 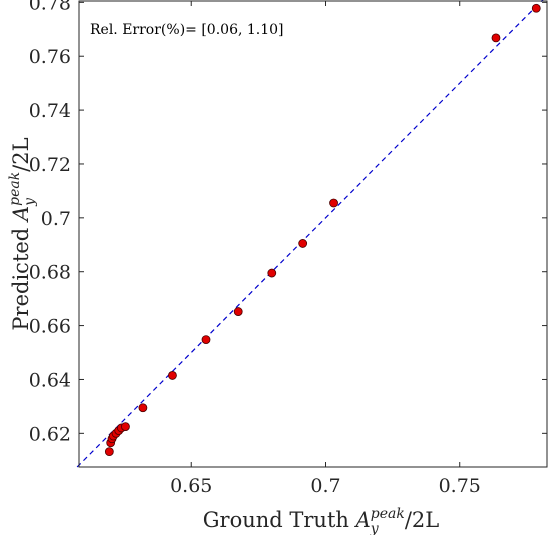 What do you see at coordinates (50, 273) in the screenshot?
I see `y-tick-label: 0.68` at bounding box center [50, 273].